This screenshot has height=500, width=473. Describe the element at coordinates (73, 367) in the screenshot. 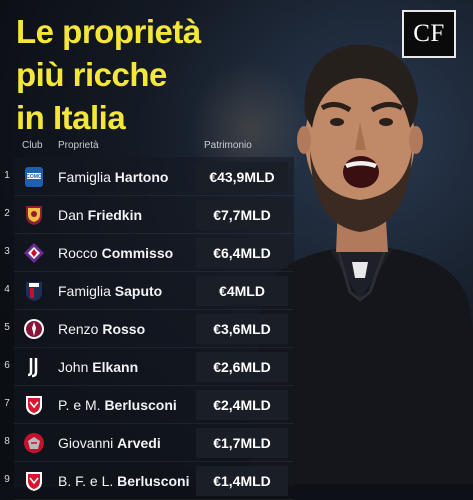

I see `owner-first-name: John` at that location.